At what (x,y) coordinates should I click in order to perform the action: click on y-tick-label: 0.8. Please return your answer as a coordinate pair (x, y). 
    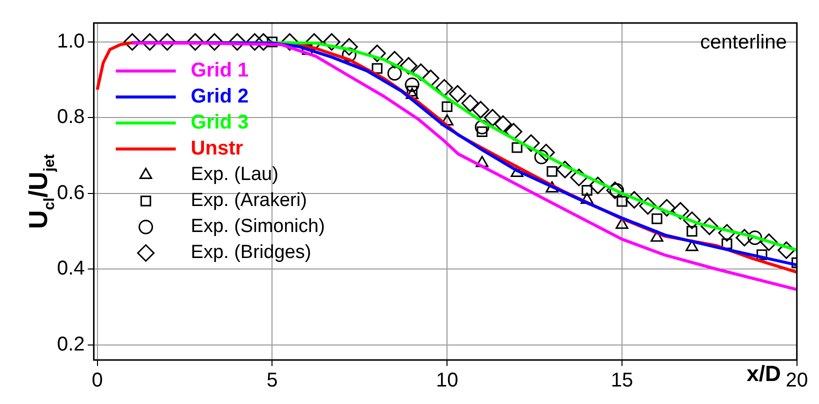
    Looking at the image, I should click on (70, 117).